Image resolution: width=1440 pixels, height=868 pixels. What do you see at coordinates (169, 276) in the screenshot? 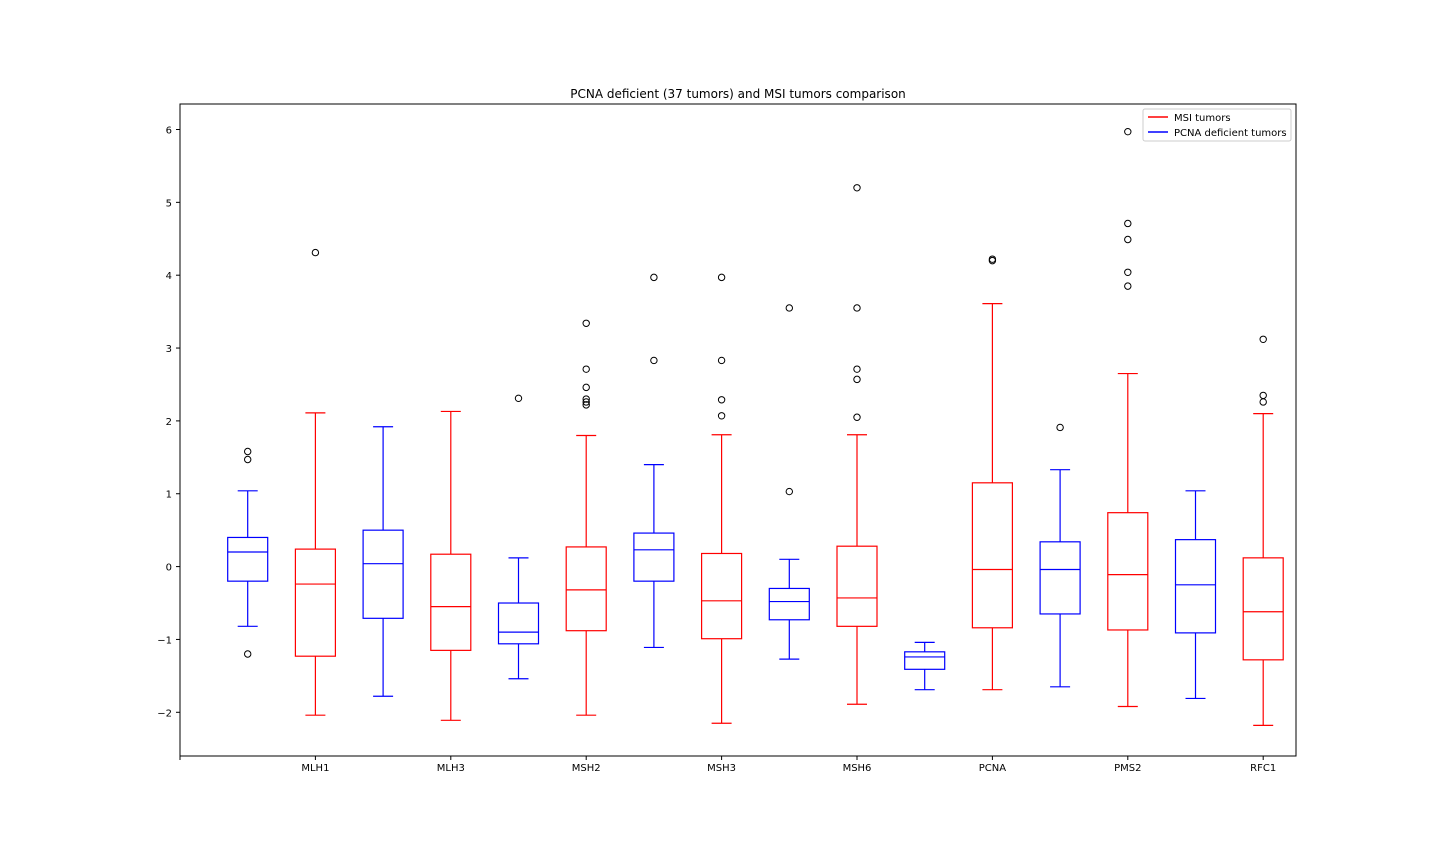
I see `y-tick-label: 4` at bounding box center [169, 276].